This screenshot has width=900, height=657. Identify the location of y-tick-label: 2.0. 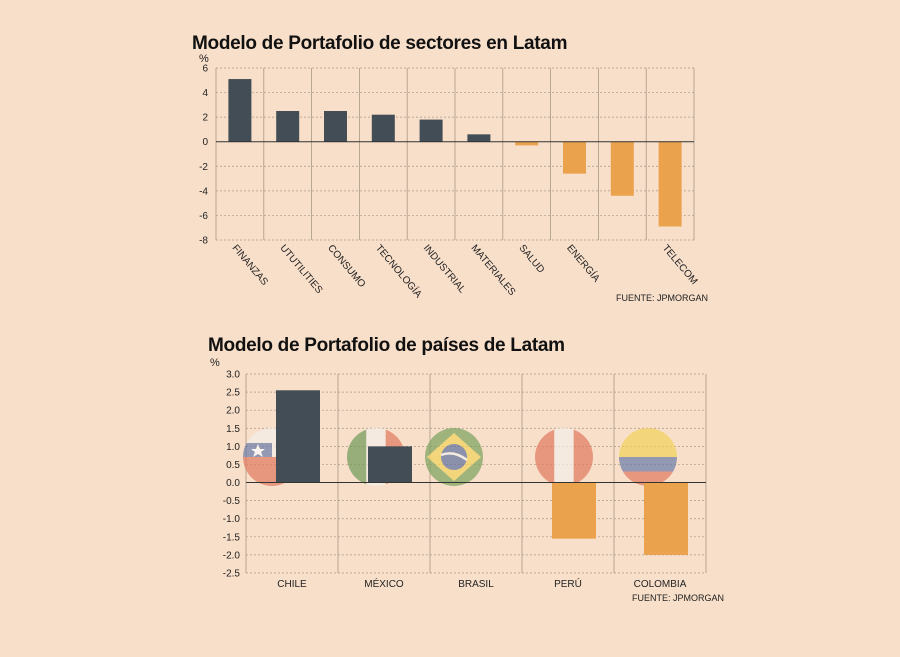
(233, 411).